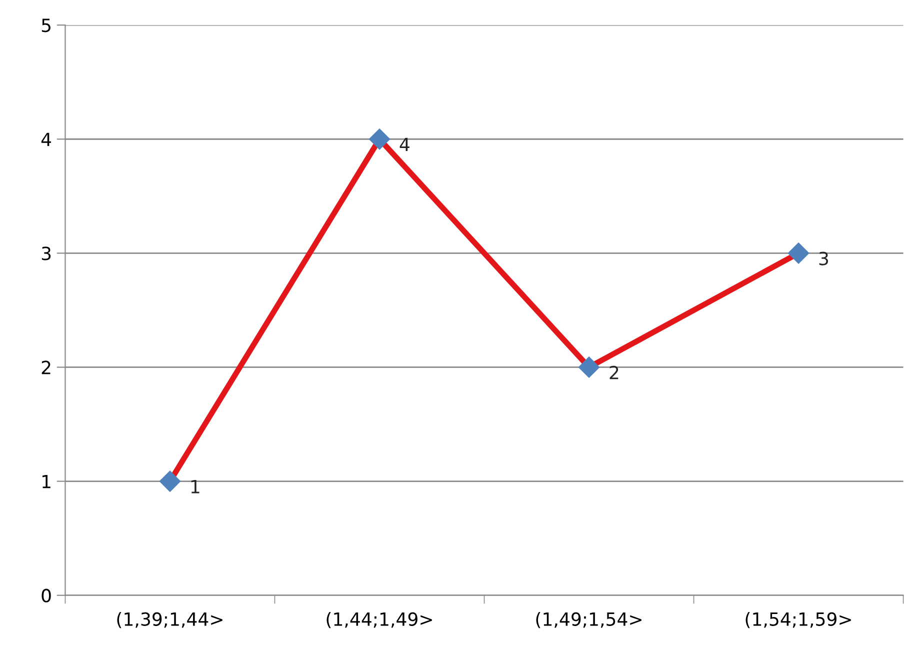  What do you see at coordinates (614, 373) in the screenshot?
I see `data-label: 2` at bounding box center [614, 373].